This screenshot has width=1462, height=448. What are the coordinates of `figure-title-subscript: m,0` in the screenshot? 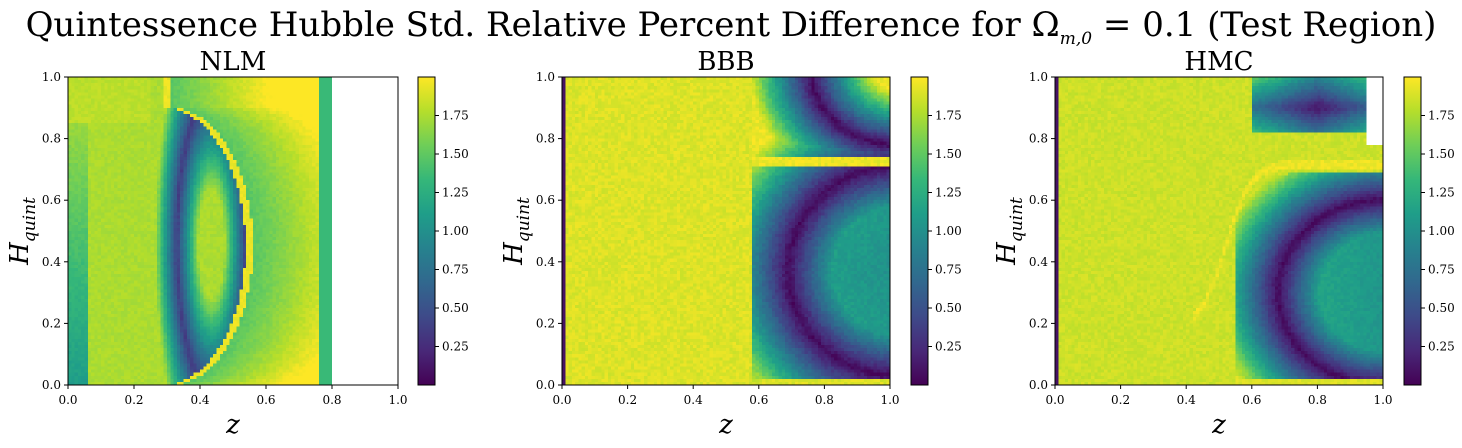 It's located at (1076, 39).